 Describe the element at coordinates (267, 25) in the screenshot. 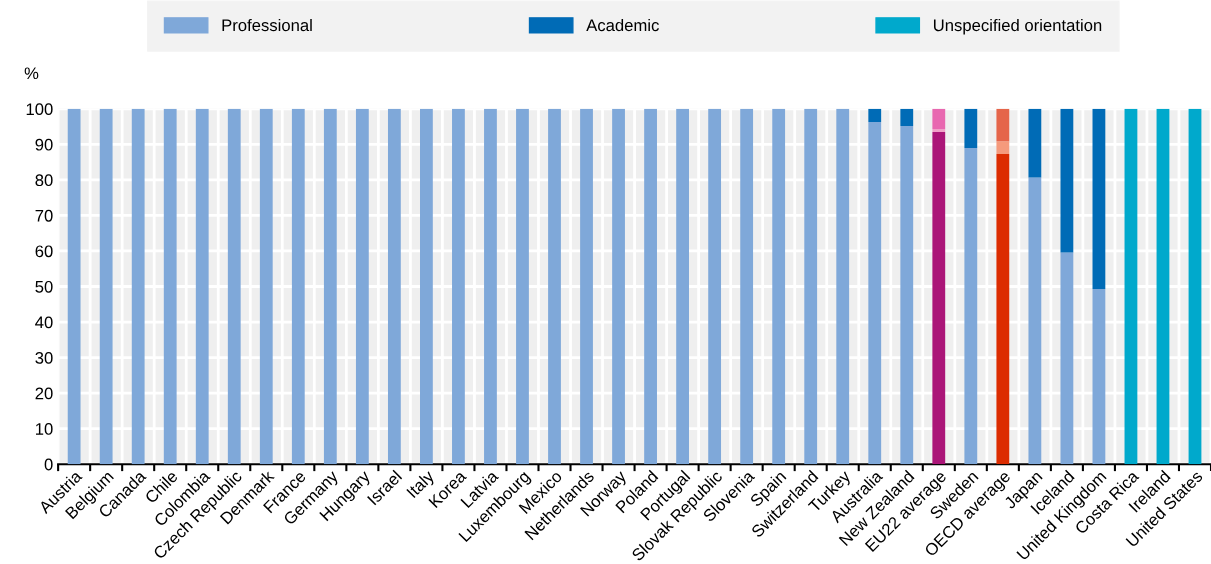

I see `legend-label: Professional` at that location.